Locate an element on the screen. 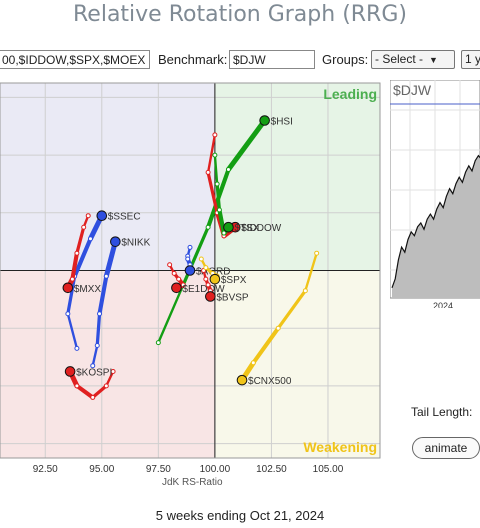  series-label-mxx: $MXX is located at coordinates (88, 289).